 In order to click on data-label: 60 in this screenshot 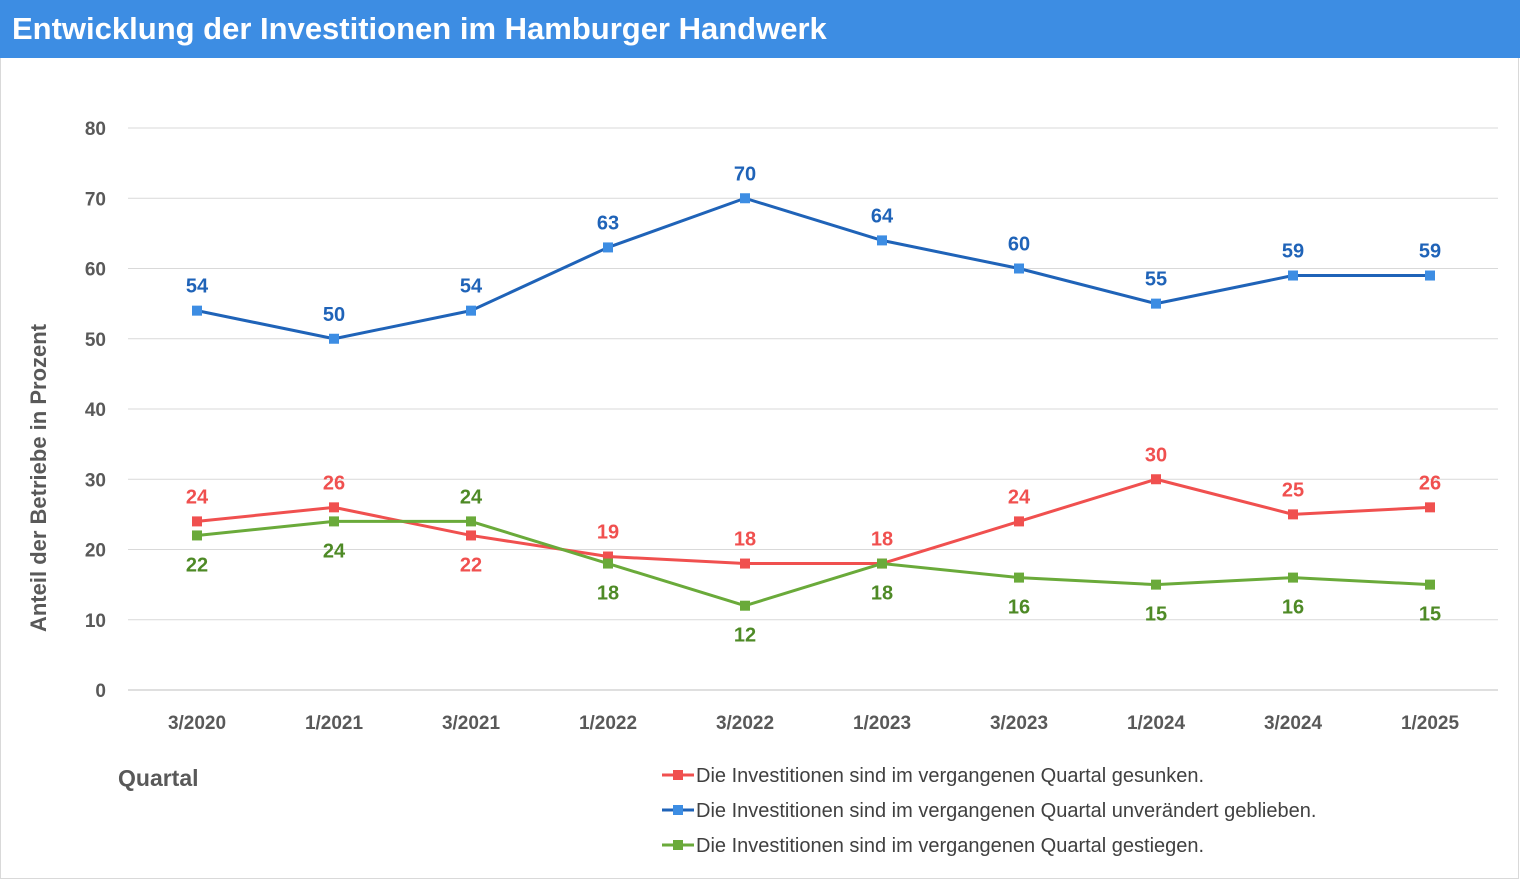, I will do `click(1019, 245)`.